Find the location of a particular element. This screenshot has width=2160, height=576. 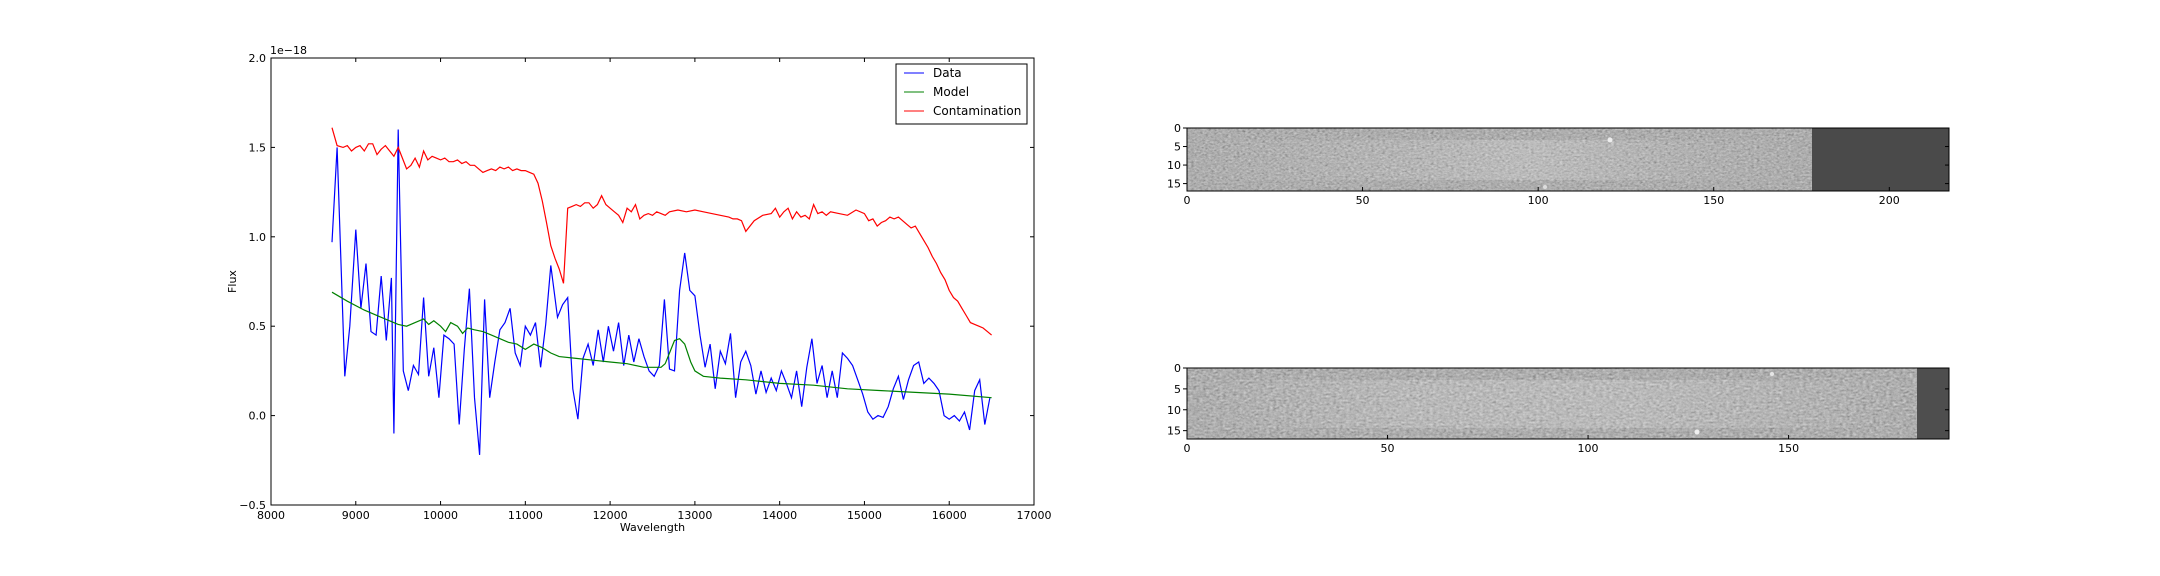

y-tick-label: 1.0 is located at coordinates (258, 237).